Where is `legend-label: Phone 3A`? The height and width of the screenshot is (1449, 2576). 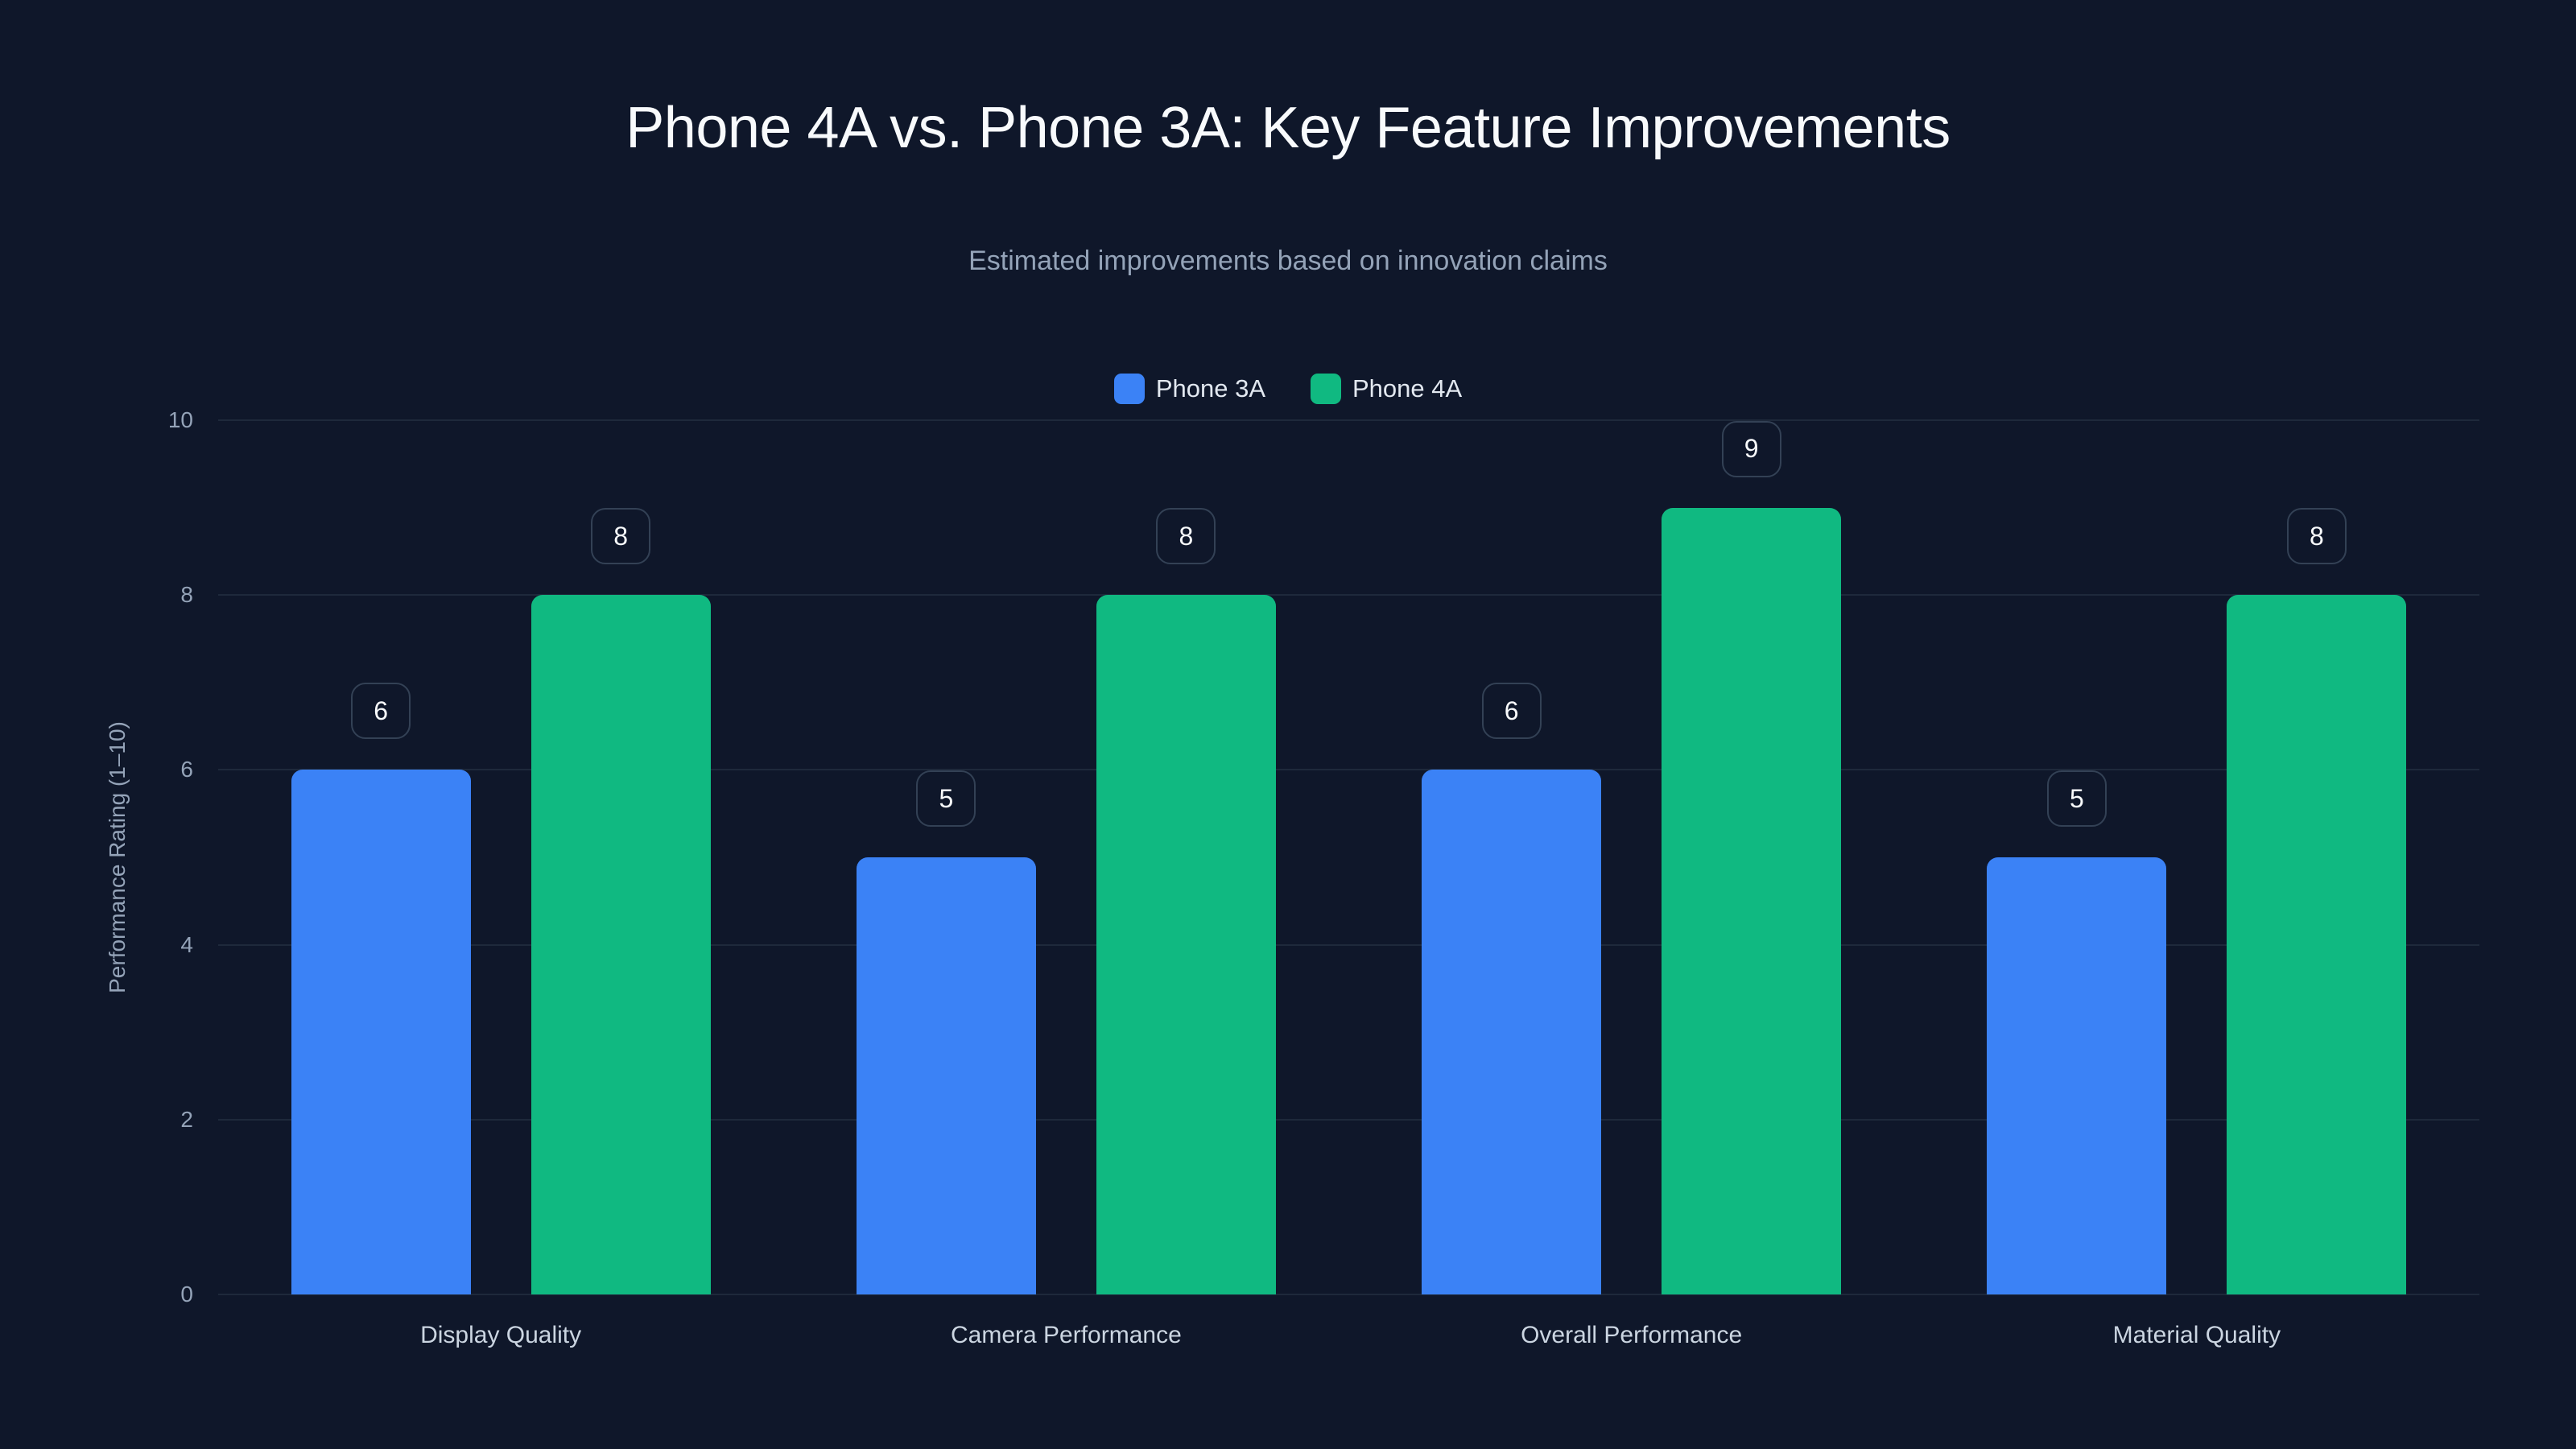
legend-label: Phone 3A is located at coordinates (1210, 388).